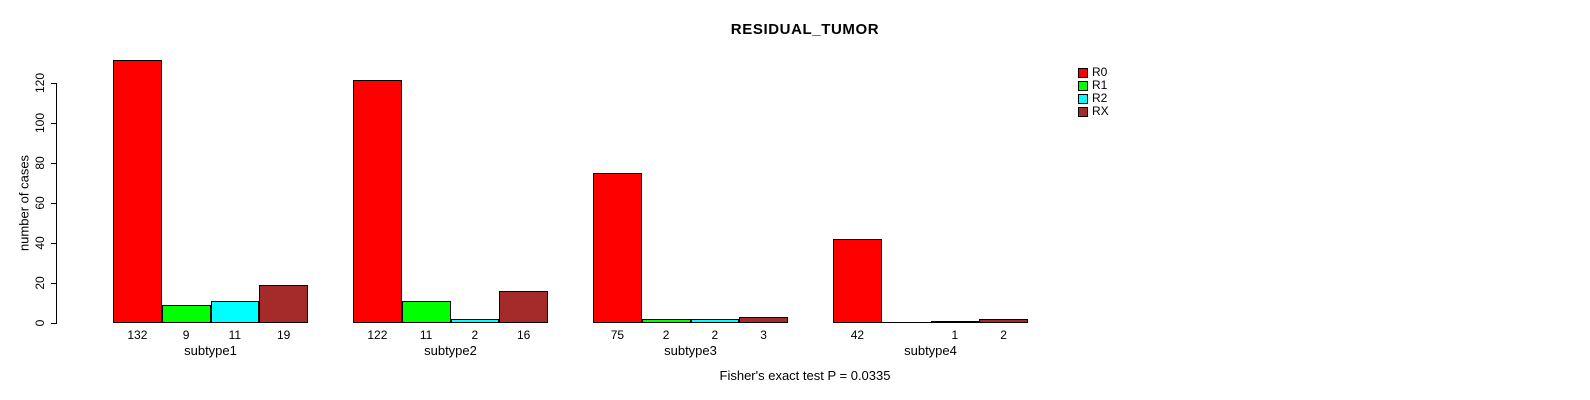 The height and width of the screenshot is (400, 1590). I want to click on bar-r0-subtype3, so click(617, 248).